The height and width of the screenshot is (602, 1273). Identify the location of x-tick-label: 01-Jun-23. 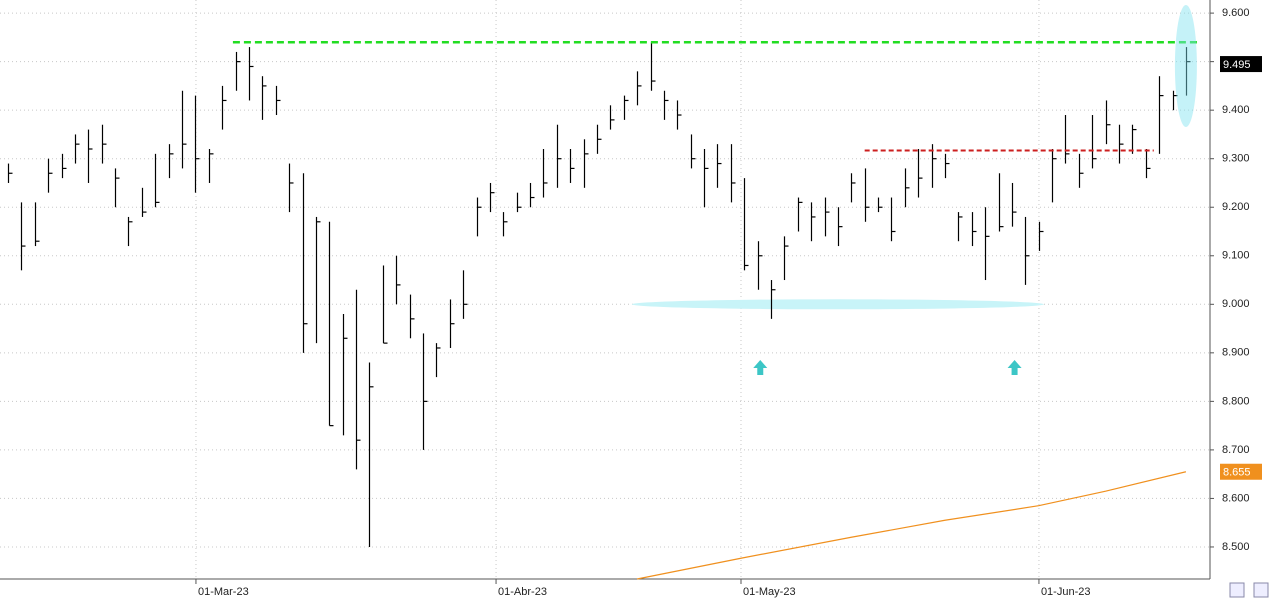
(1066, 592).